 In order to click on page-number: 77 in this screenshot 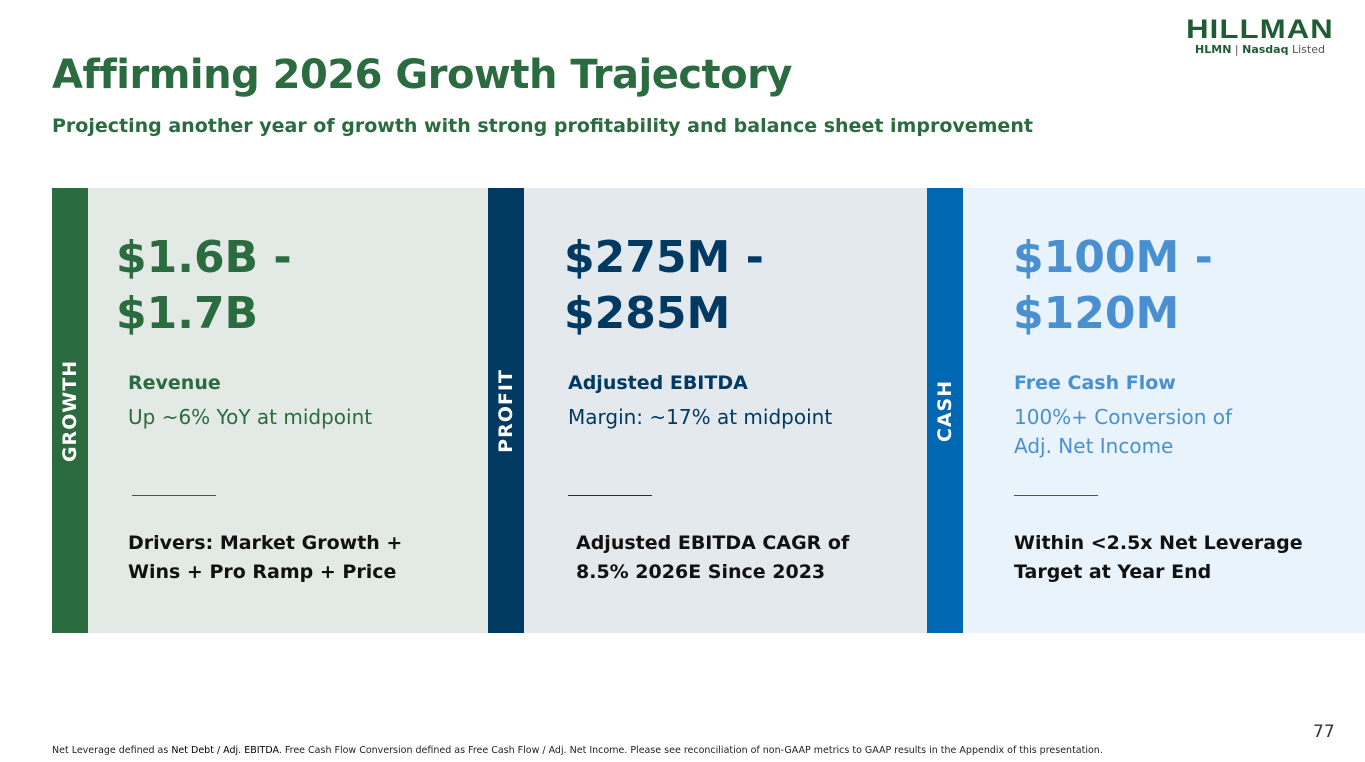, I will do `click(1324, 732)`.